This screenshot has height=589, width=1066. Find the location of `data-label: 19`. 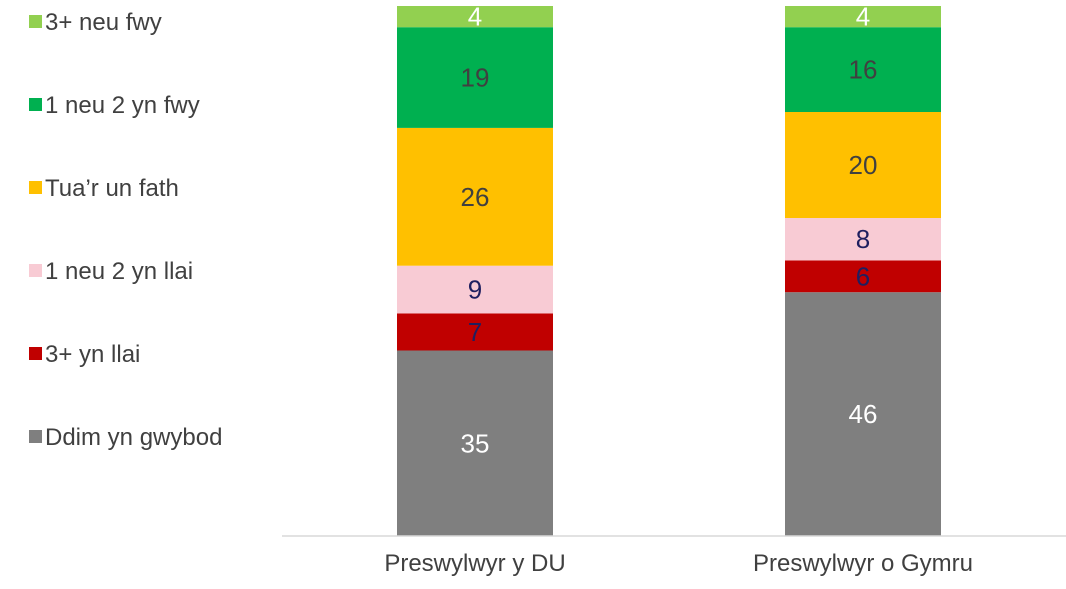

data-label: 19 is located at coordinates (475, 78).